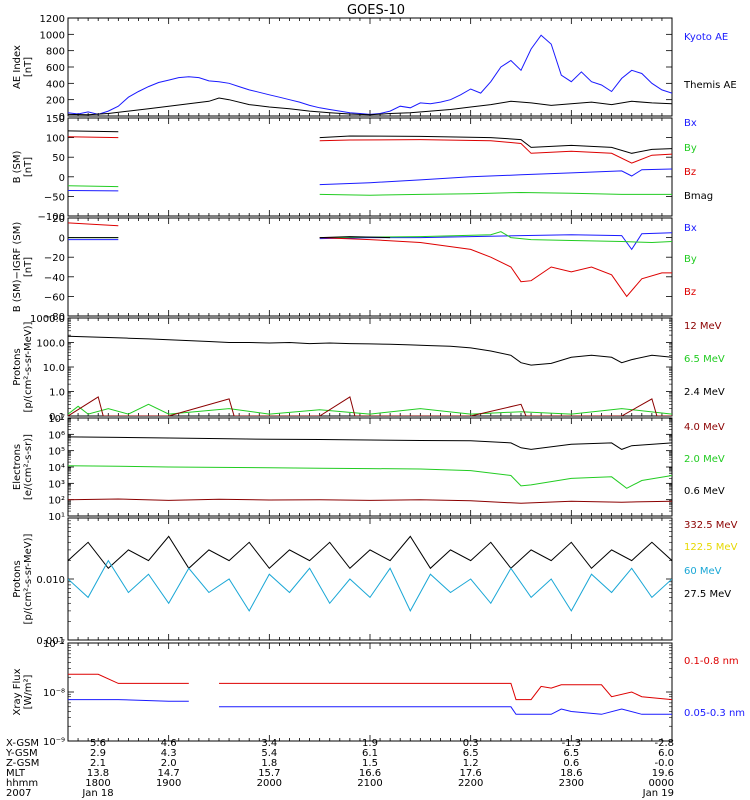  What do you see at coordinates (54, 368) in the screenshot?
I see `y-tick-label: 10.0` at bounding box center [54, 368].